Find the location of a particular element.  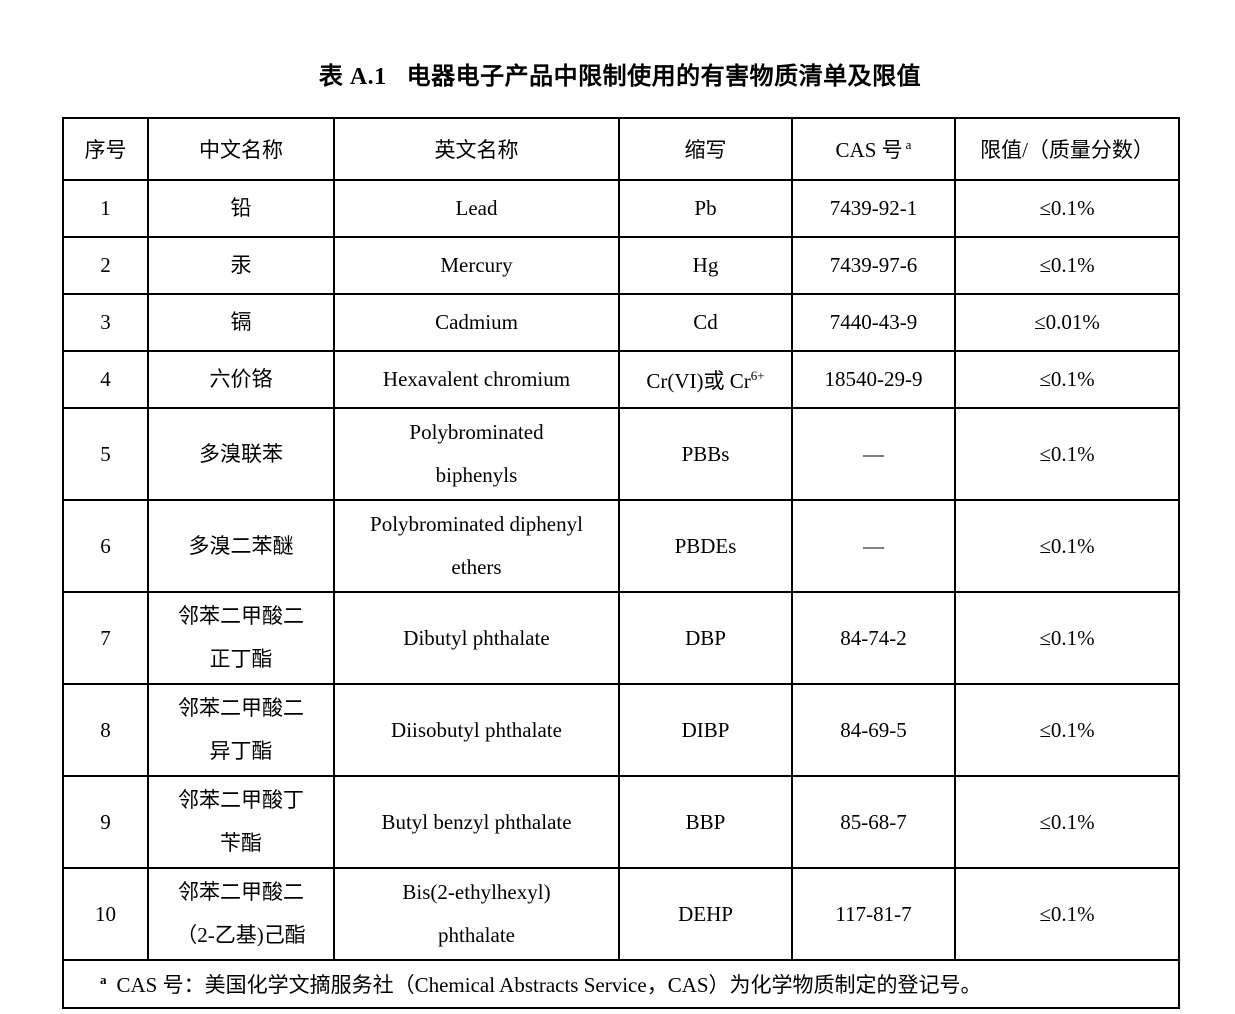

en-name-line: Diisobutyl phthalate is located at coordinates (476, 729).